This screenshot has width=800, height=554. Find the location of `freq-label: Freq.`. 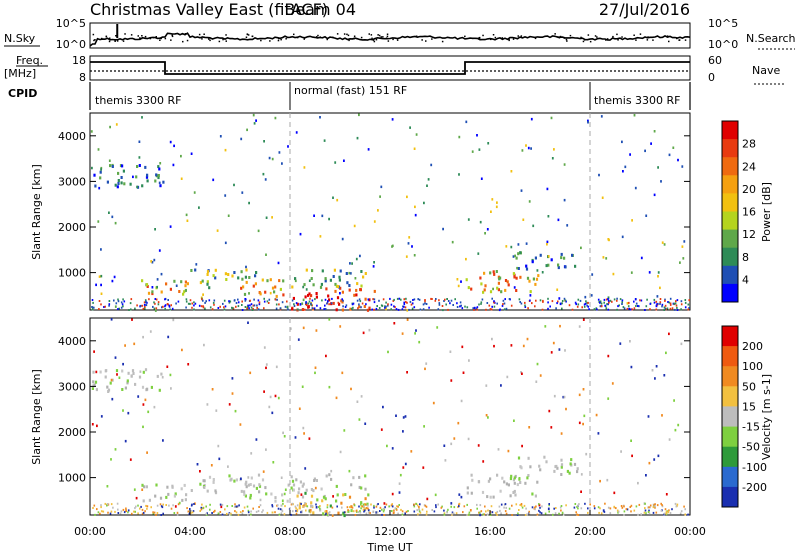

freq-label: Freq. is located at coordinates (29, 60).